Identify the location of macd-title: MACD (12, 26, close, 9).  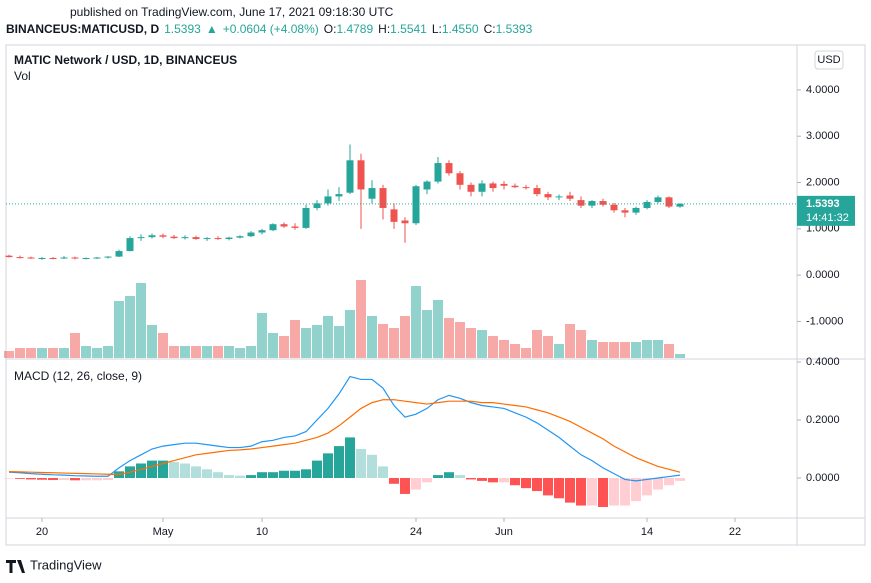
(78, 376).